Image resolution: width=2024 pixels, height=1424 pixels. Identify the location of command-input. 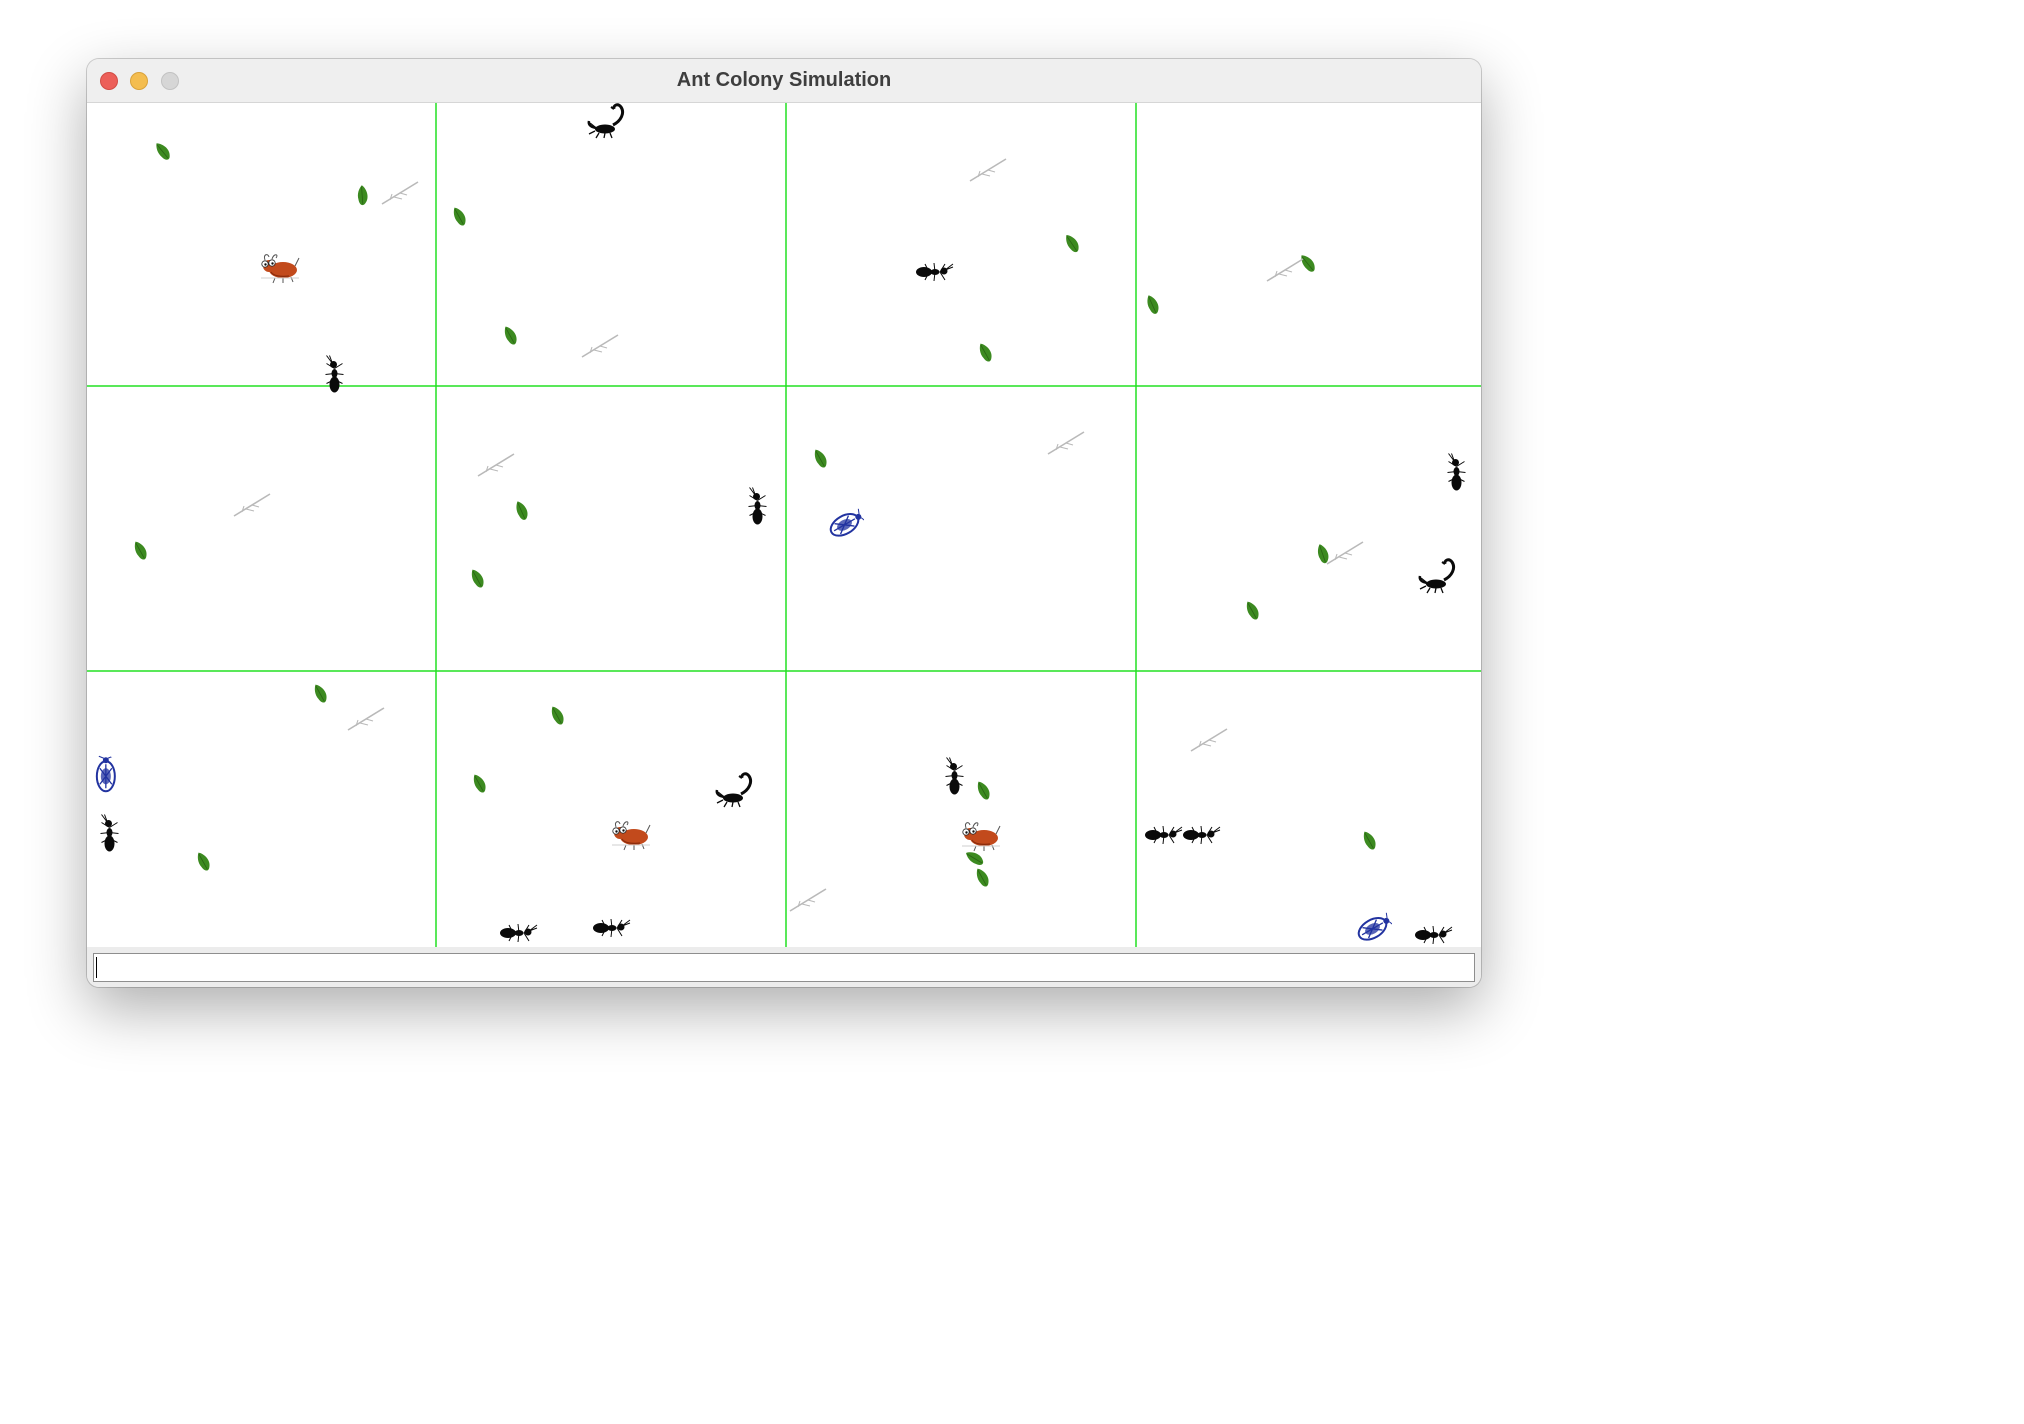
(784, 967).